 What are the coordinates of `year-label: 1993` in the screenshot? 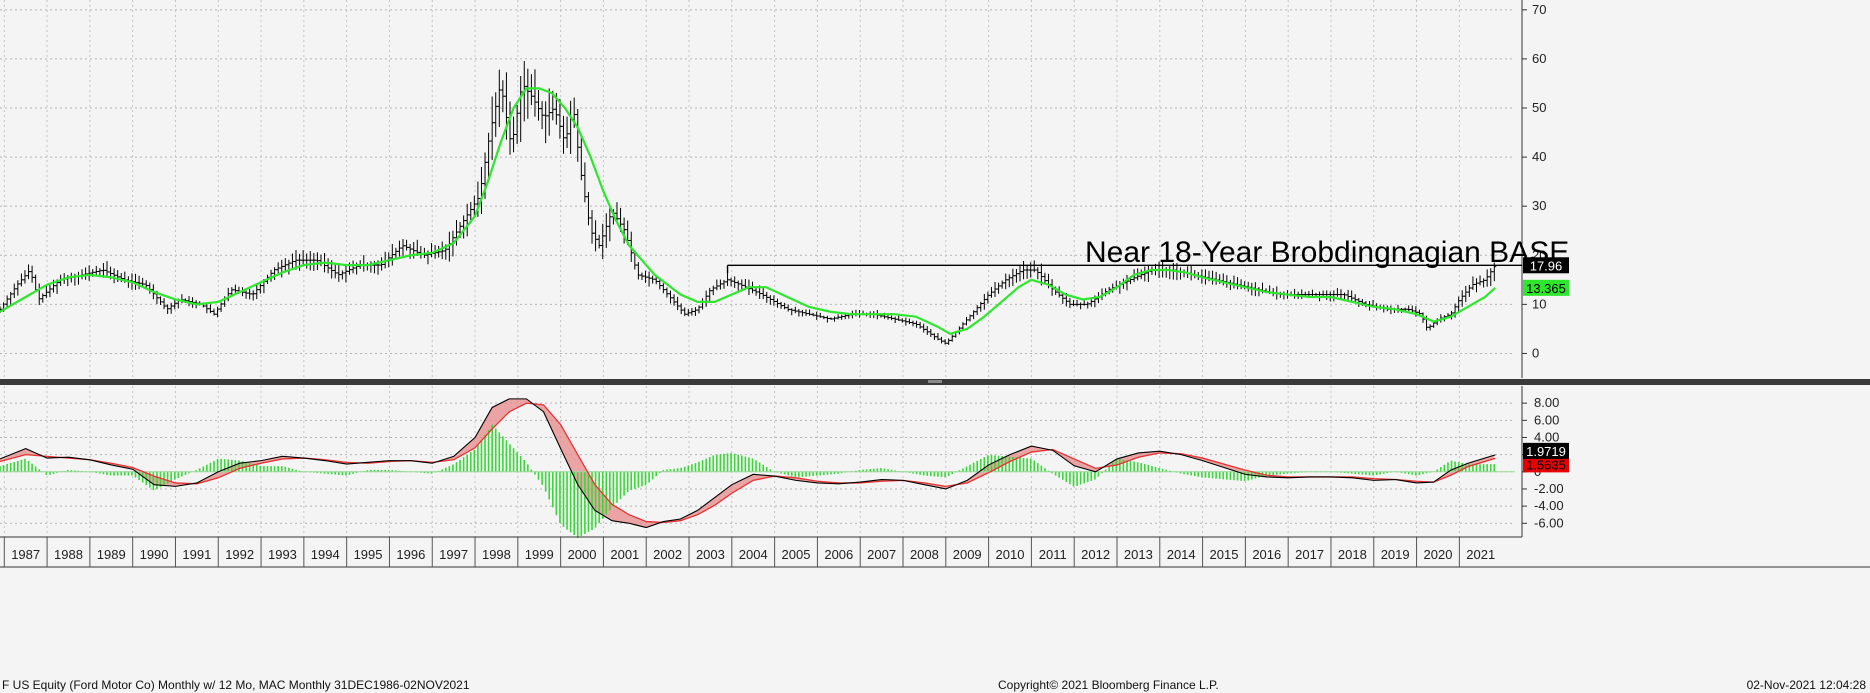 It's located at (282, 554).